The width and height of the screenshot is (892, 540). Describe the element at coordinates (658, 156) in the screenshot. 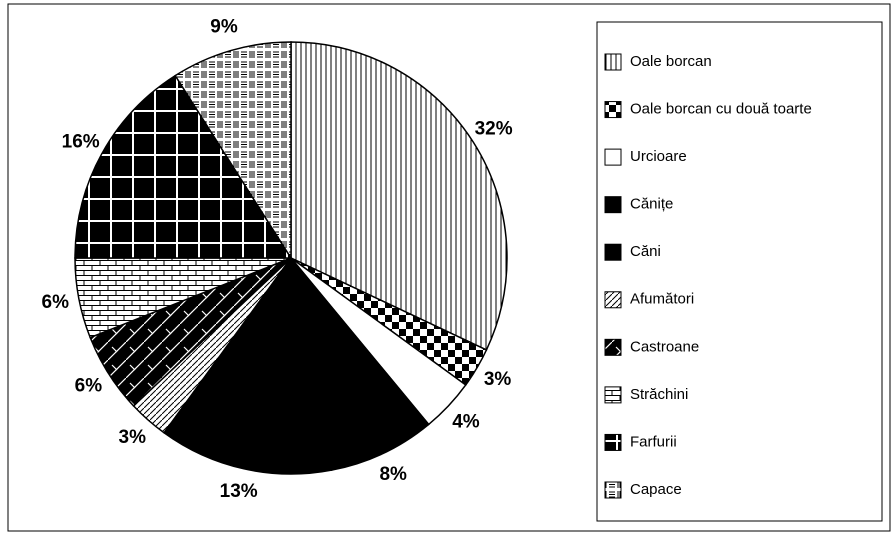

I see `legend-label: Urcioare` at that location.